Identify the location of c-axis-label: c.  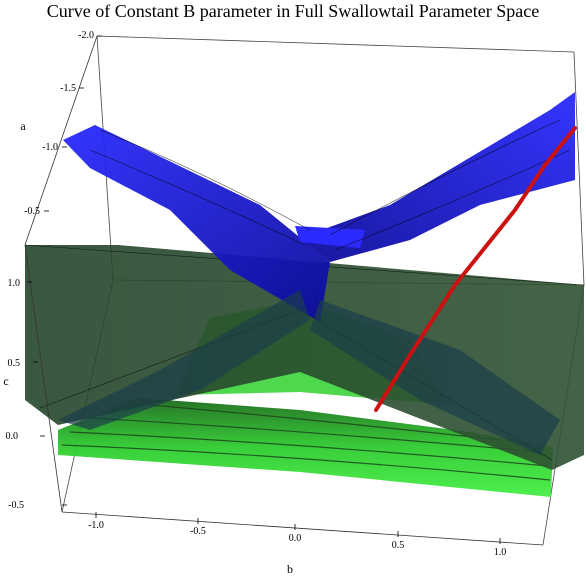
(5, 381).